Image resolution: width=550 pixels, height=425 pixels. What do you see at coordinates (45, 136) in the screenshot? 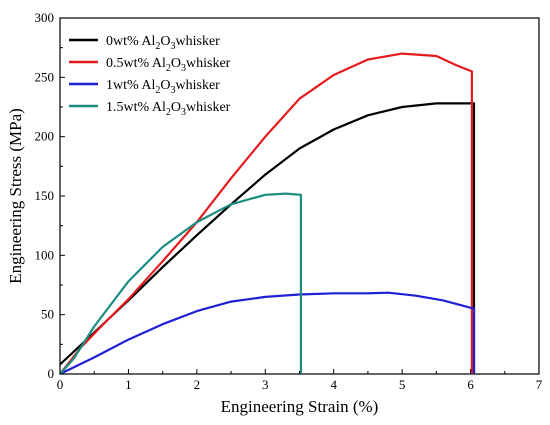
I see `y-tick-label: 200` at bounding box center [45, 136].